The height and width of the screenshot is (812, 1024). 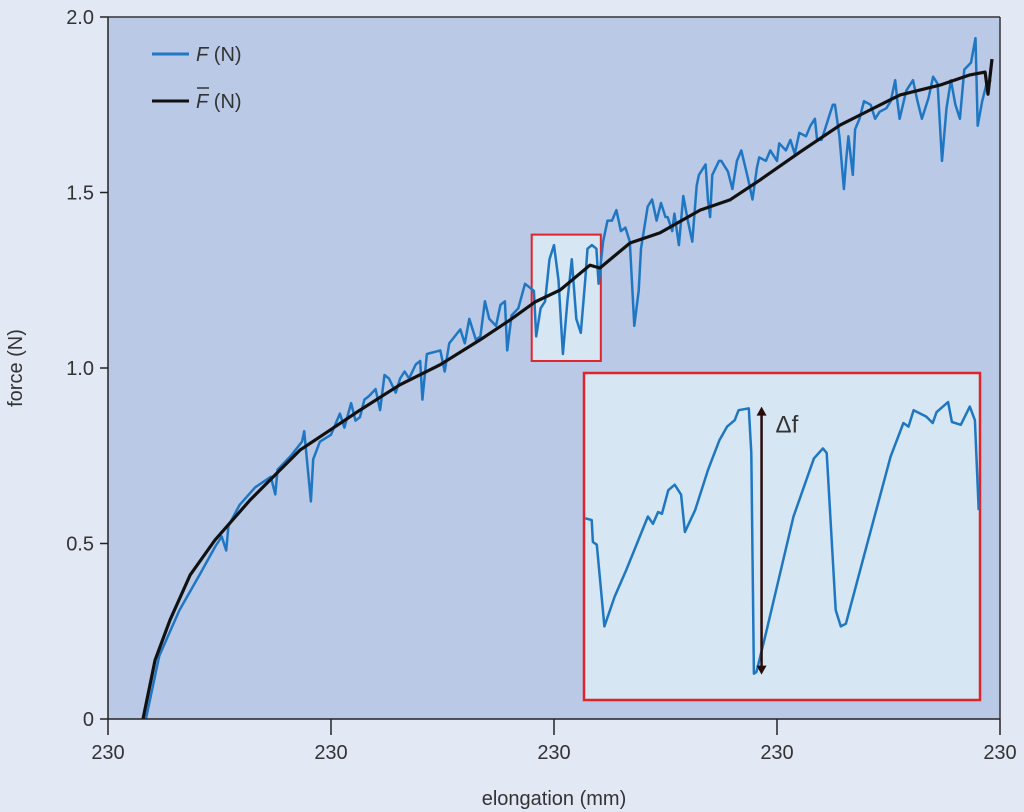 What do you see at coordinates (80, 369) in the screenshot?
I see `y-tick-label: 1.0` at bounding box center [80, 369].